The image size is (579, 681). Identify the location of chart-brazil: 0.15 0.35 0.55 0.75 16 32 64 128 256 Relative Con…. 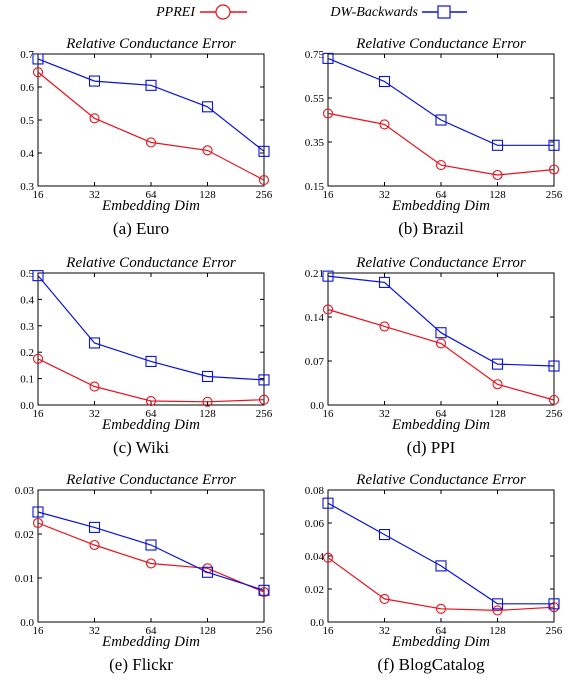
(434, 125).